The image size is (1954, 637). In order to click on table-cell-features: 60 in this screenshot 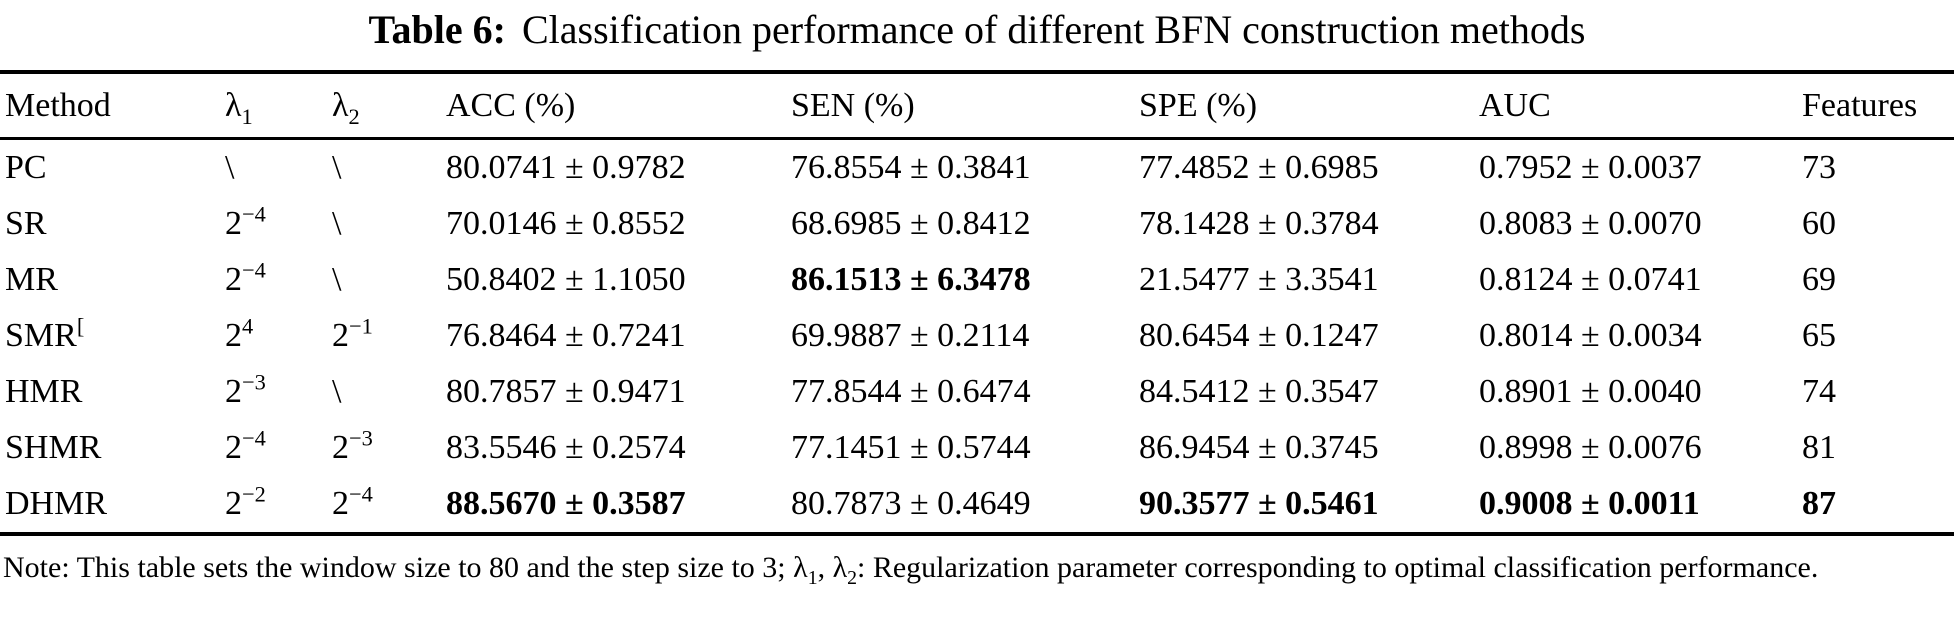, I will do `click(1819, 223)`.